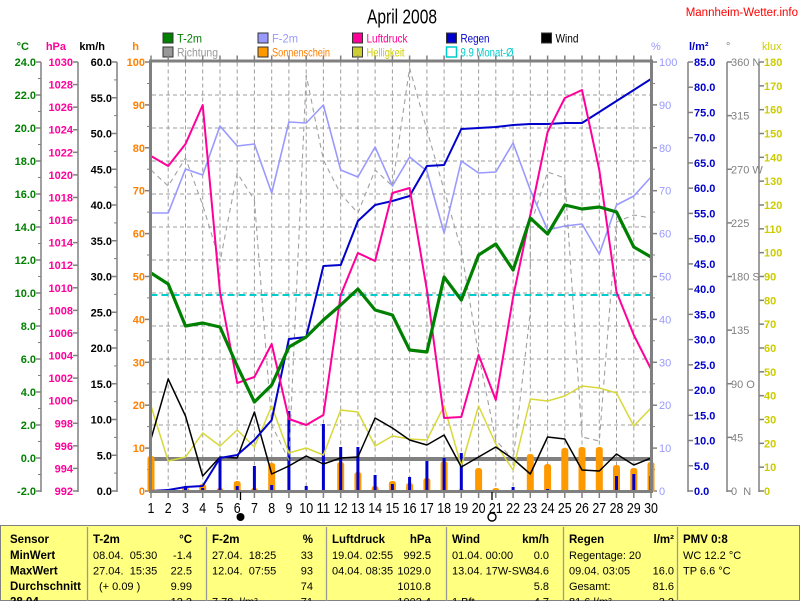  I want to click on svg-text: 19.04. 02:55, so click(362, 556).